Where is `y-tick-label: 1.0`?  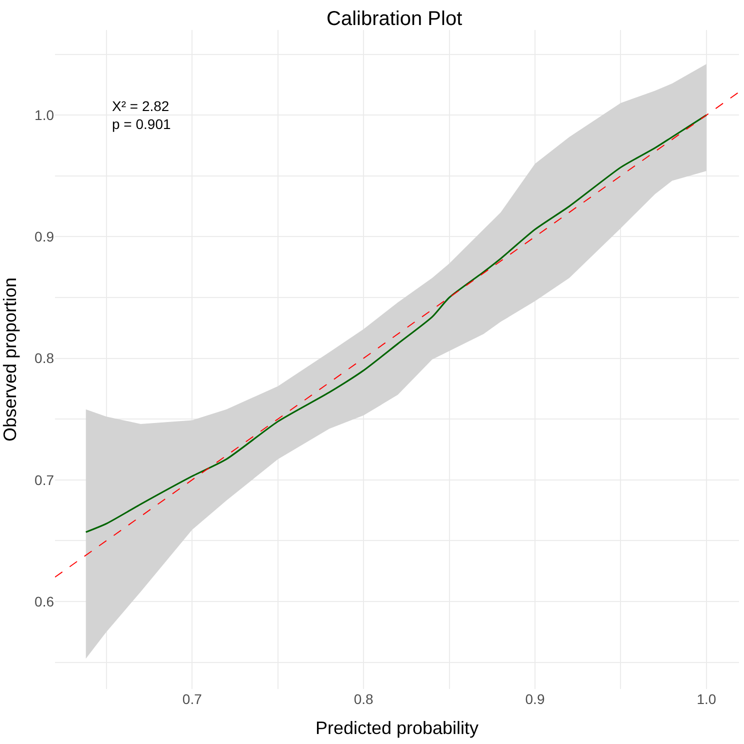
y-tick-label: 1.0 is located at coordinates (44, 115).